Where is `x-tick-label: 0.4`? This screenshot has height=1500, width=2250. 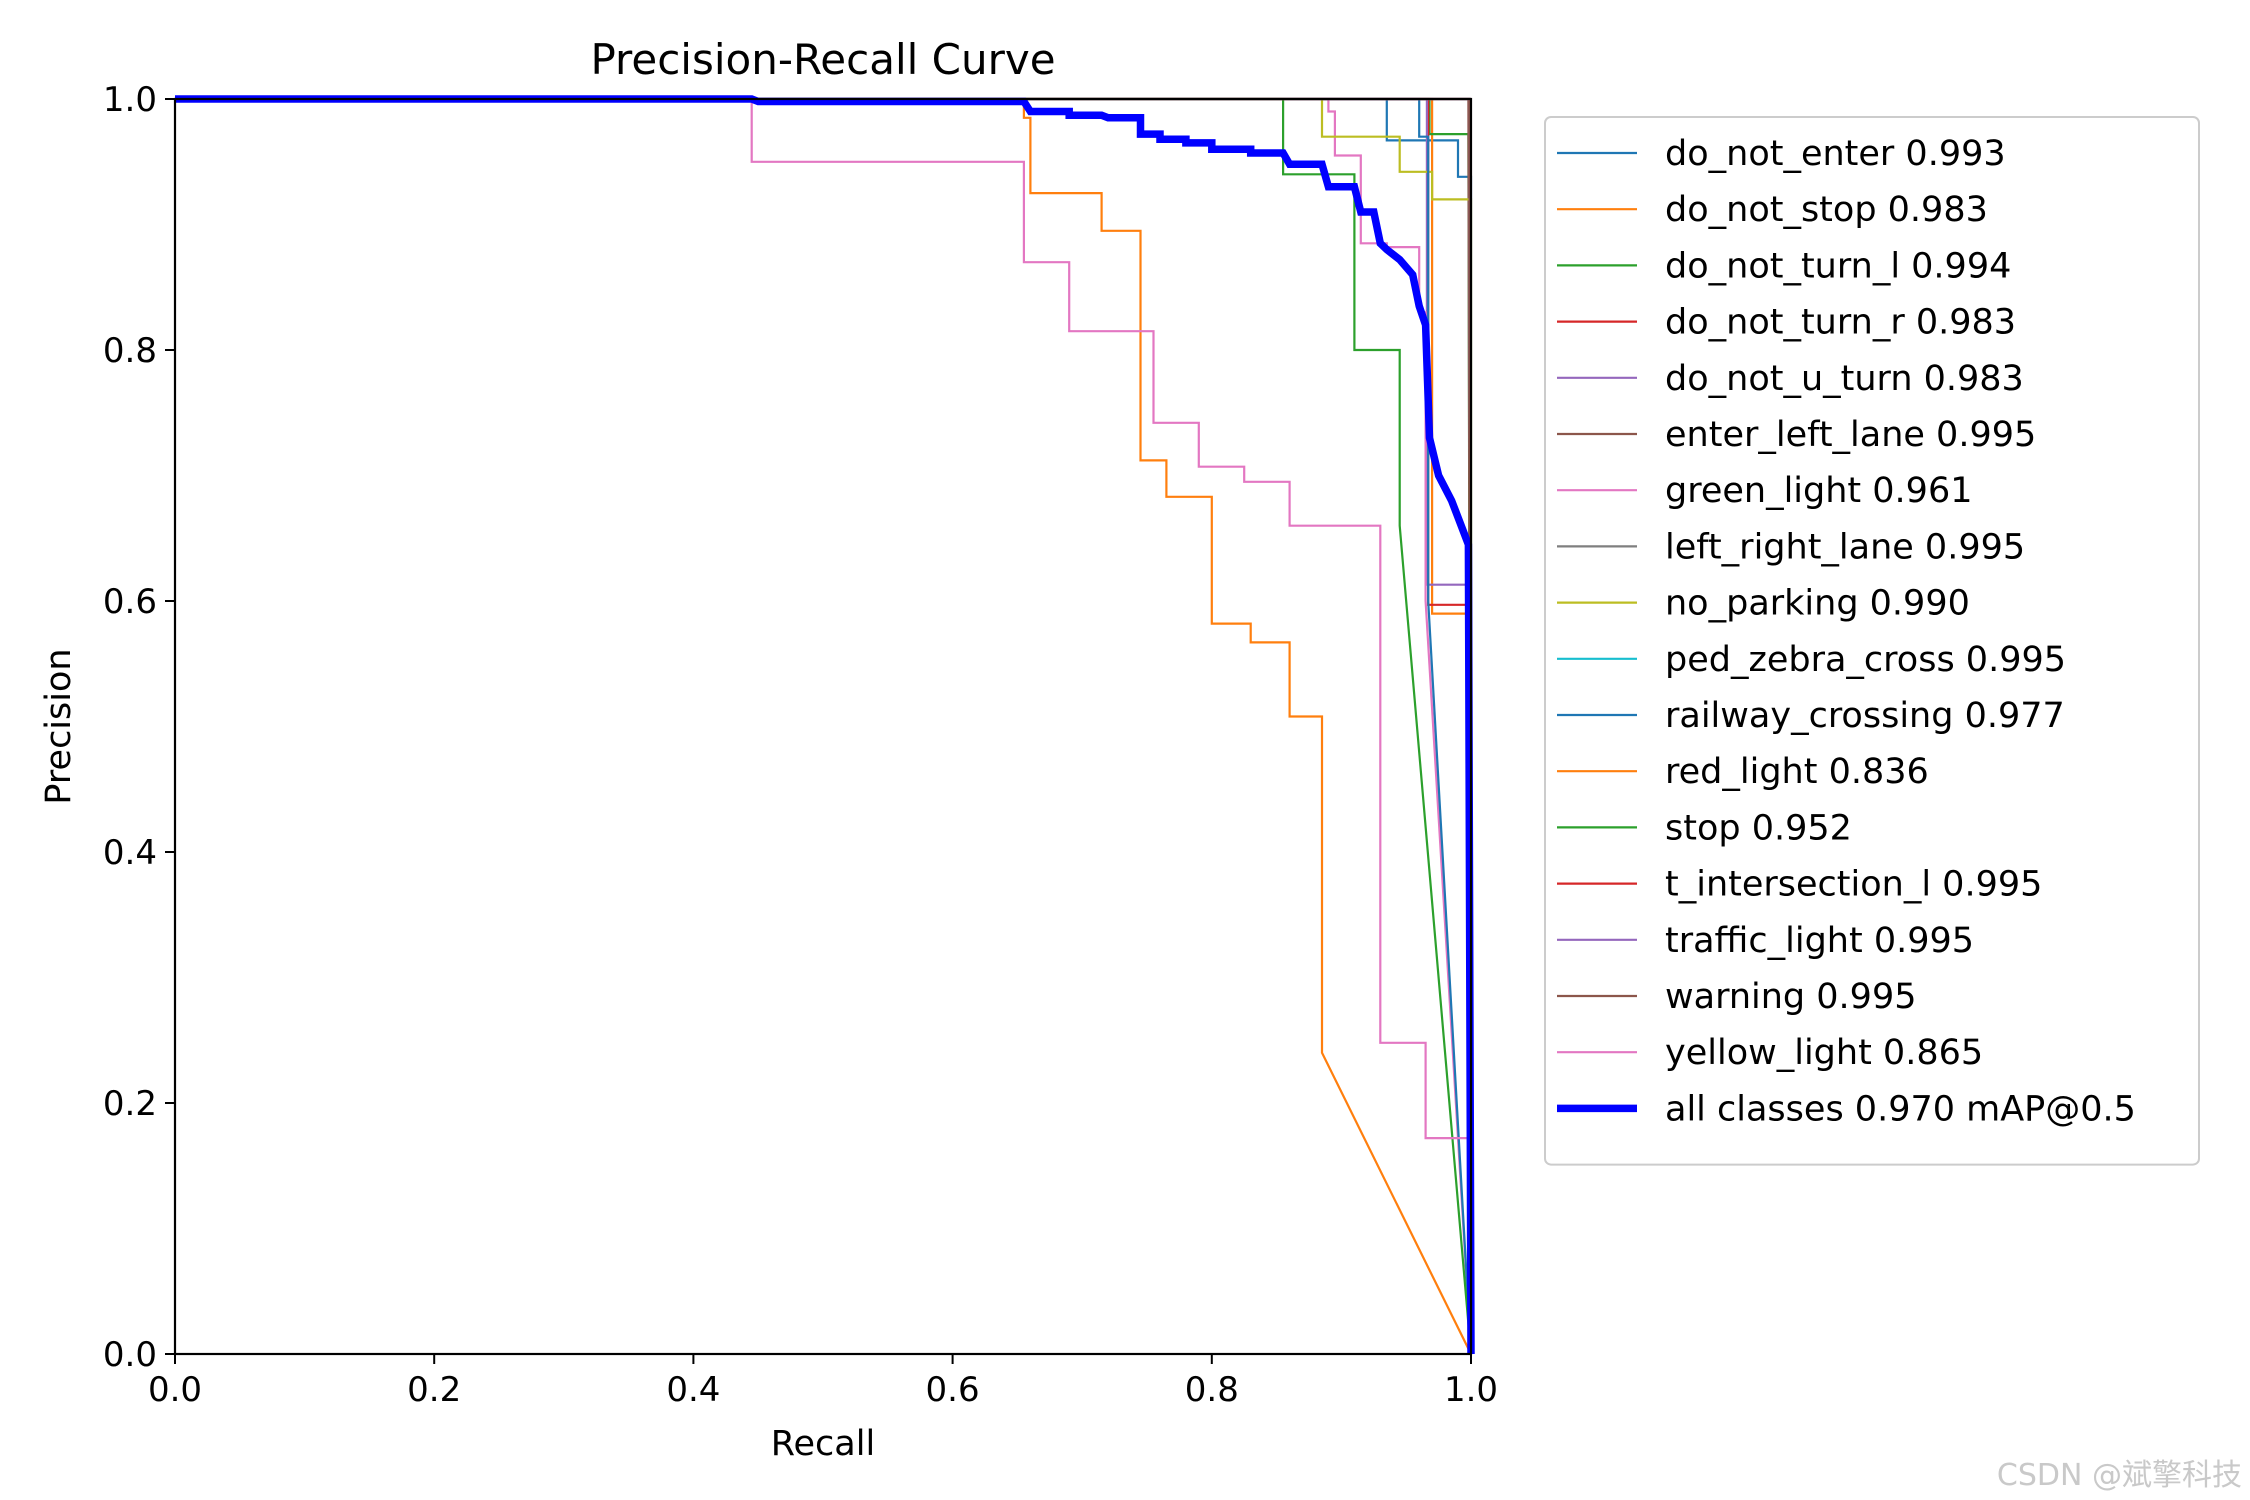 x-tick-label: 0.4 is located at coordinates (693, 1390).